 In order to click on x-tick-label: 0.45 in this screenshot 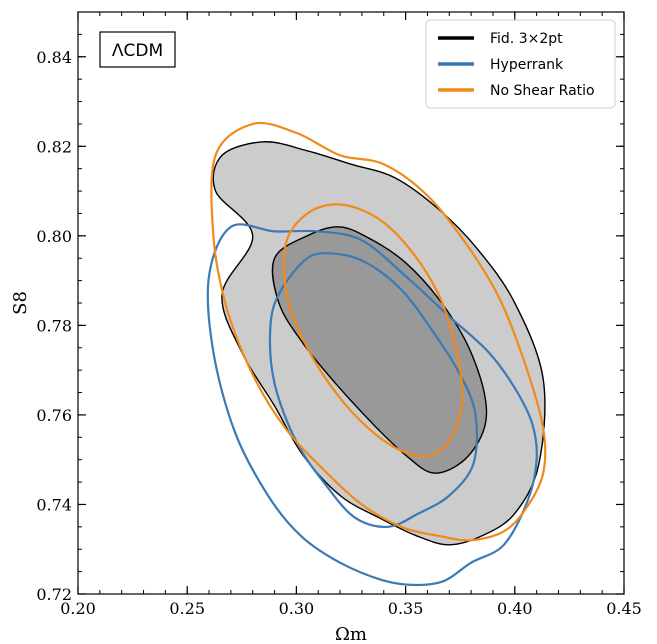, I will do `click(624, 608)`.